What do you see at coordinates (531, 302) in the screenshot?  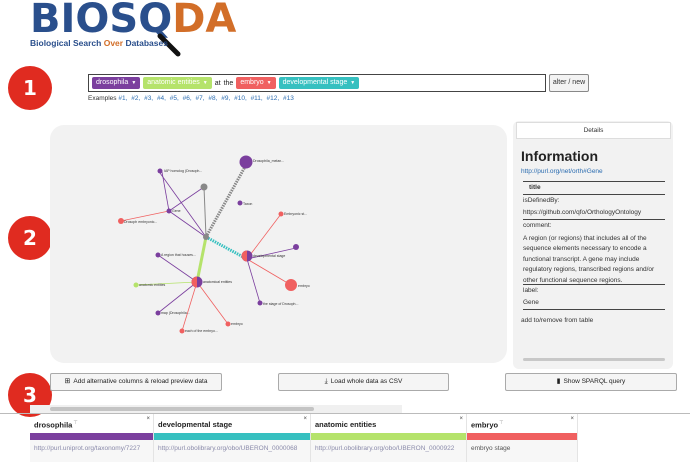 I see `label-value: Gene` at bounding box center [531, 302].